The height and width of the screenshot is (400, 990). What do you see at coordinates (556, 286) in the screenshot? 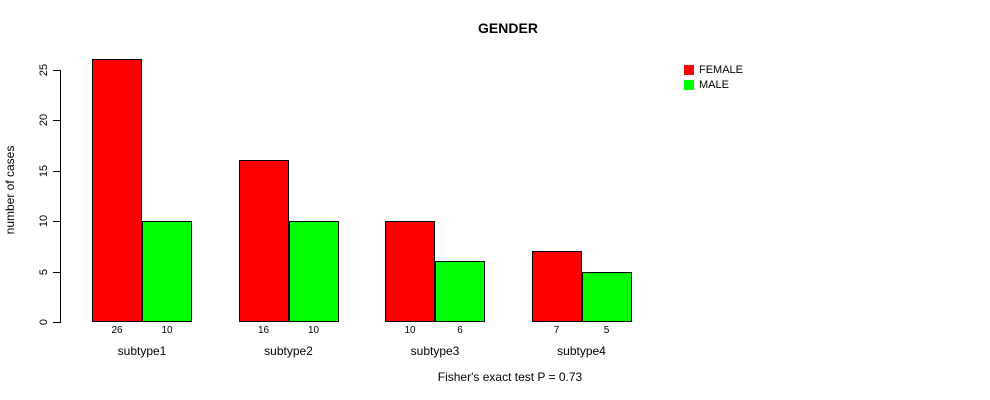
I see `bar-female-subtype4` at bounding box center [556, 286].